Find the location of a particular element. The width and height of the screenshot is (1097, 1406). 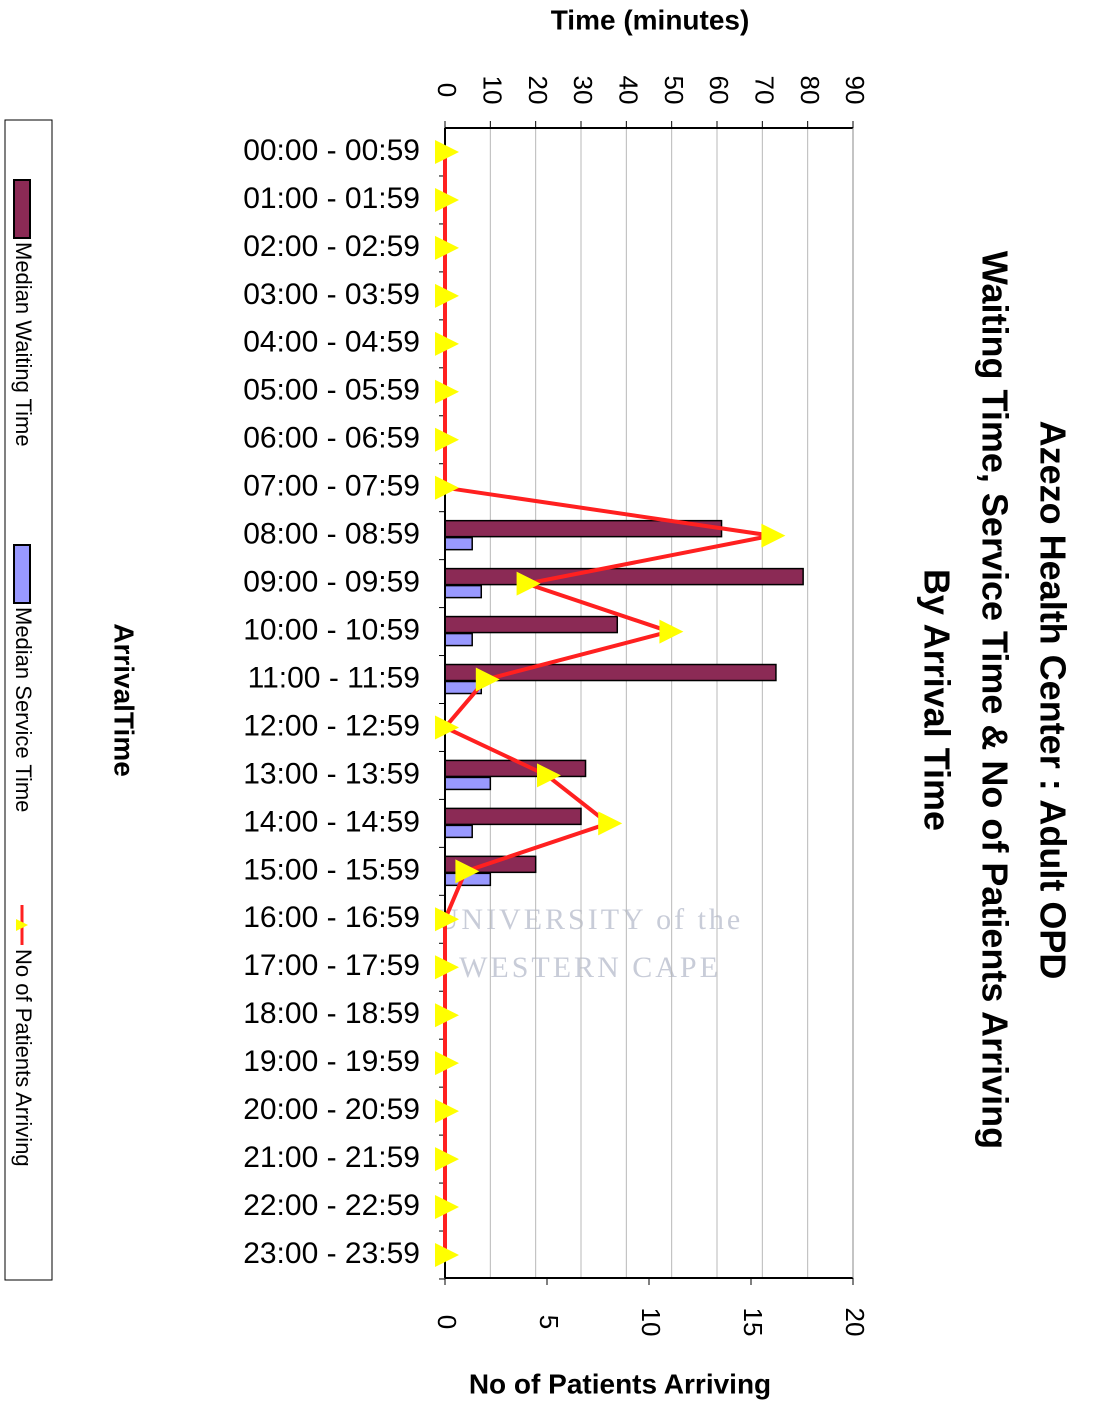

chart-title: By Arrival Time is located at coordinates (936, 700).